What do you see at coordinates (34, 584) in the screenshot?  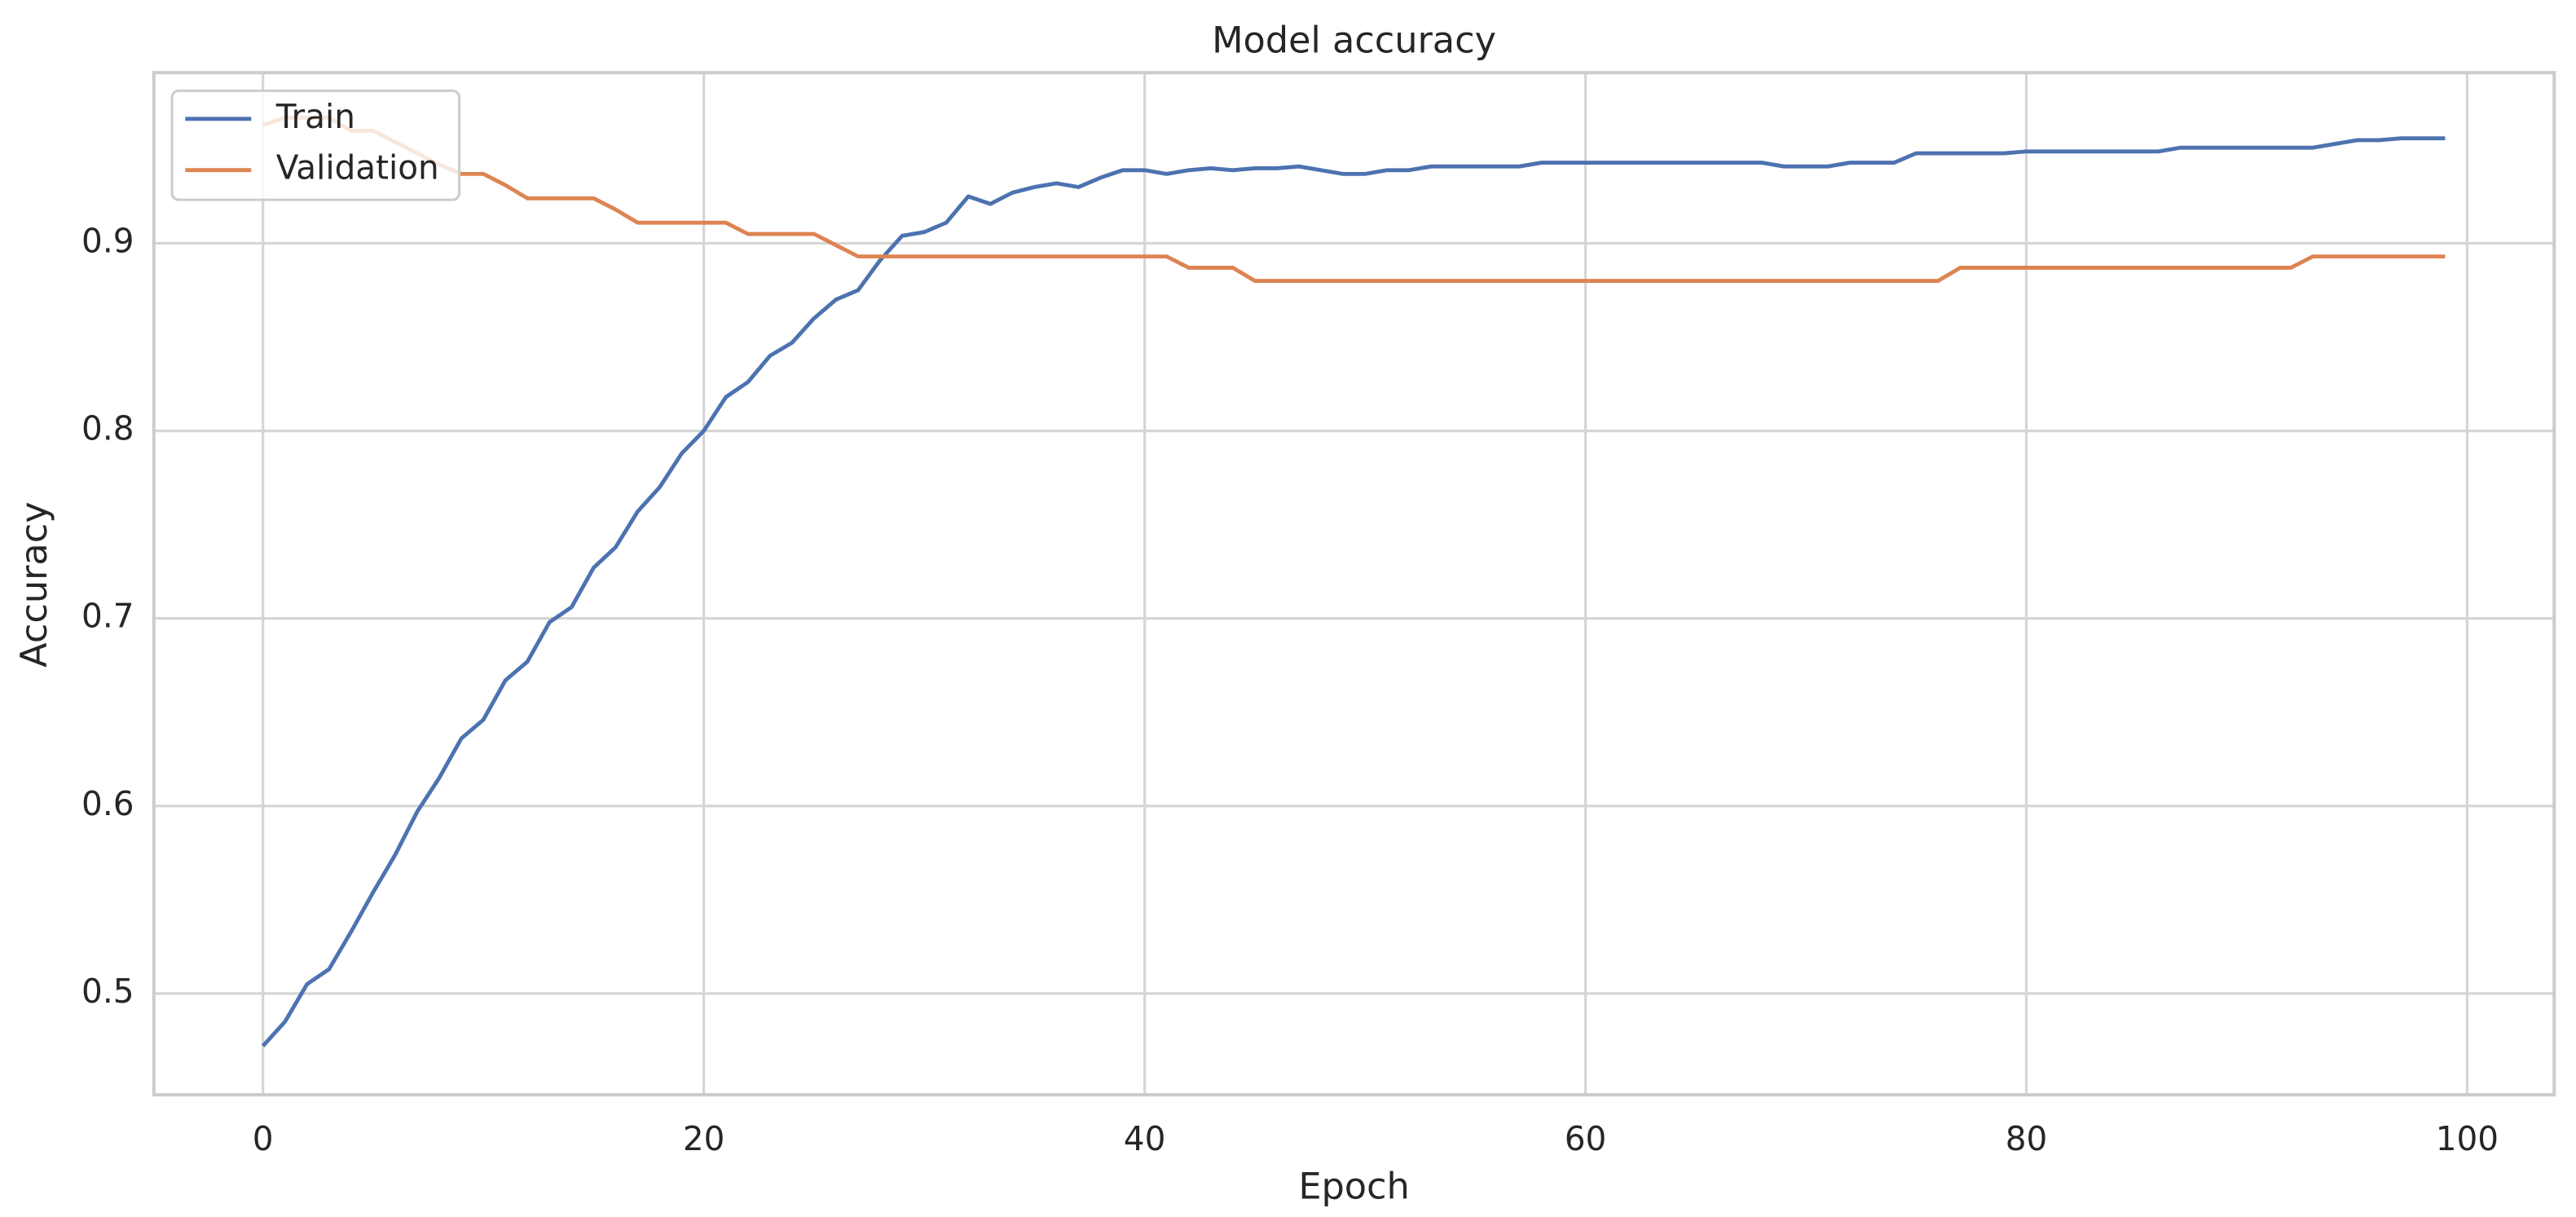 I see `y-axis-label: Accuracy` at bounding box center [34, 584].